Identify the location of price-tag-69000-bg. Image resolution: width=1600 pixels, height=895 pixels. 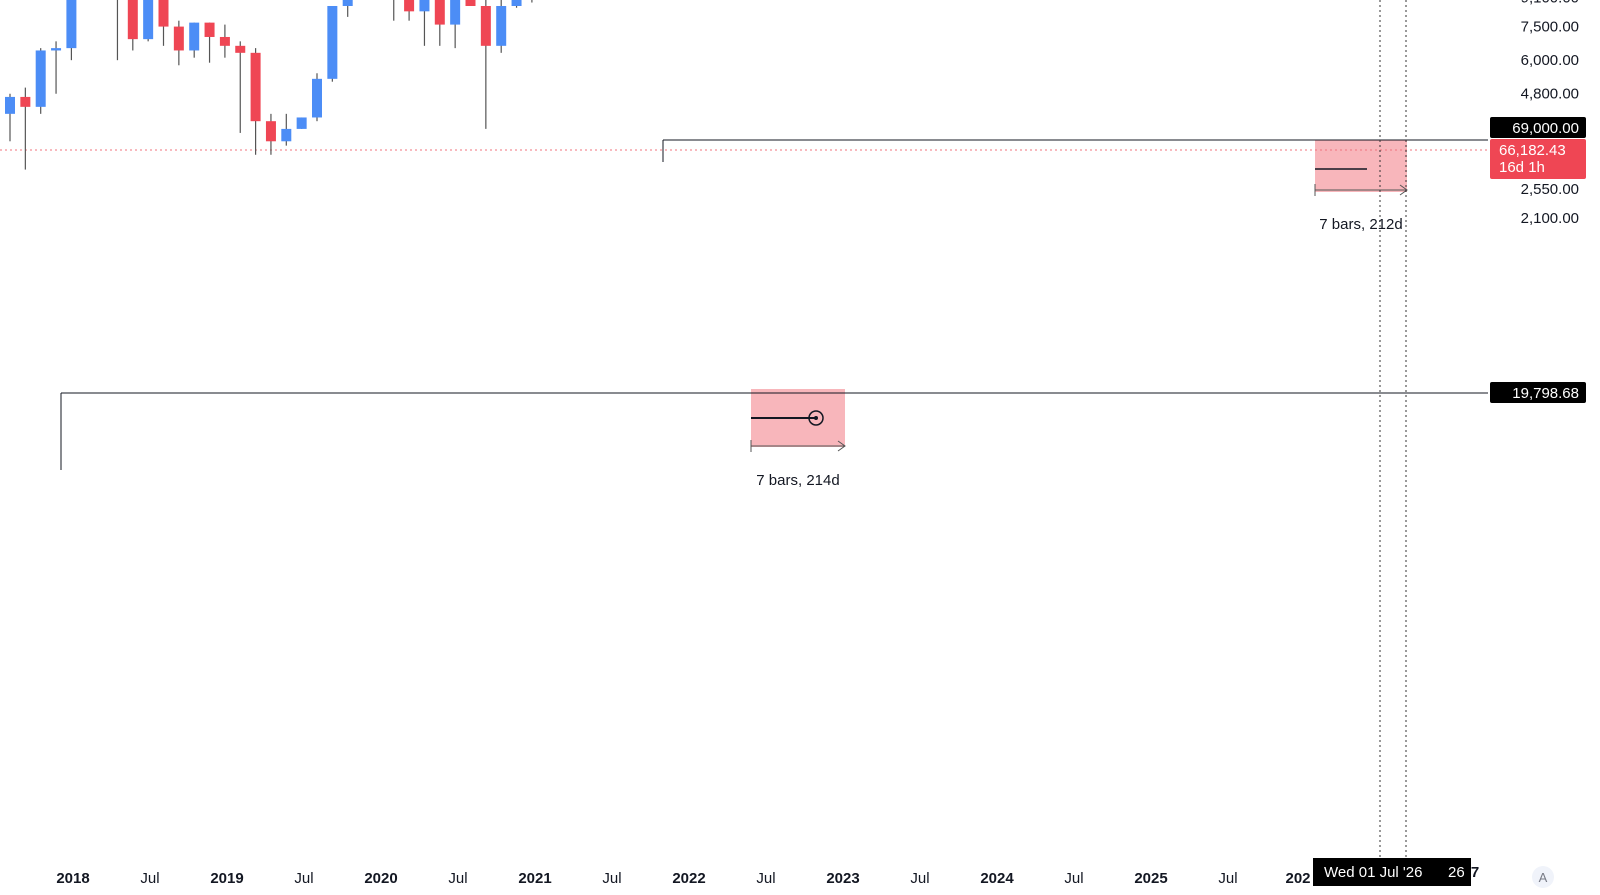
(1538, 127).